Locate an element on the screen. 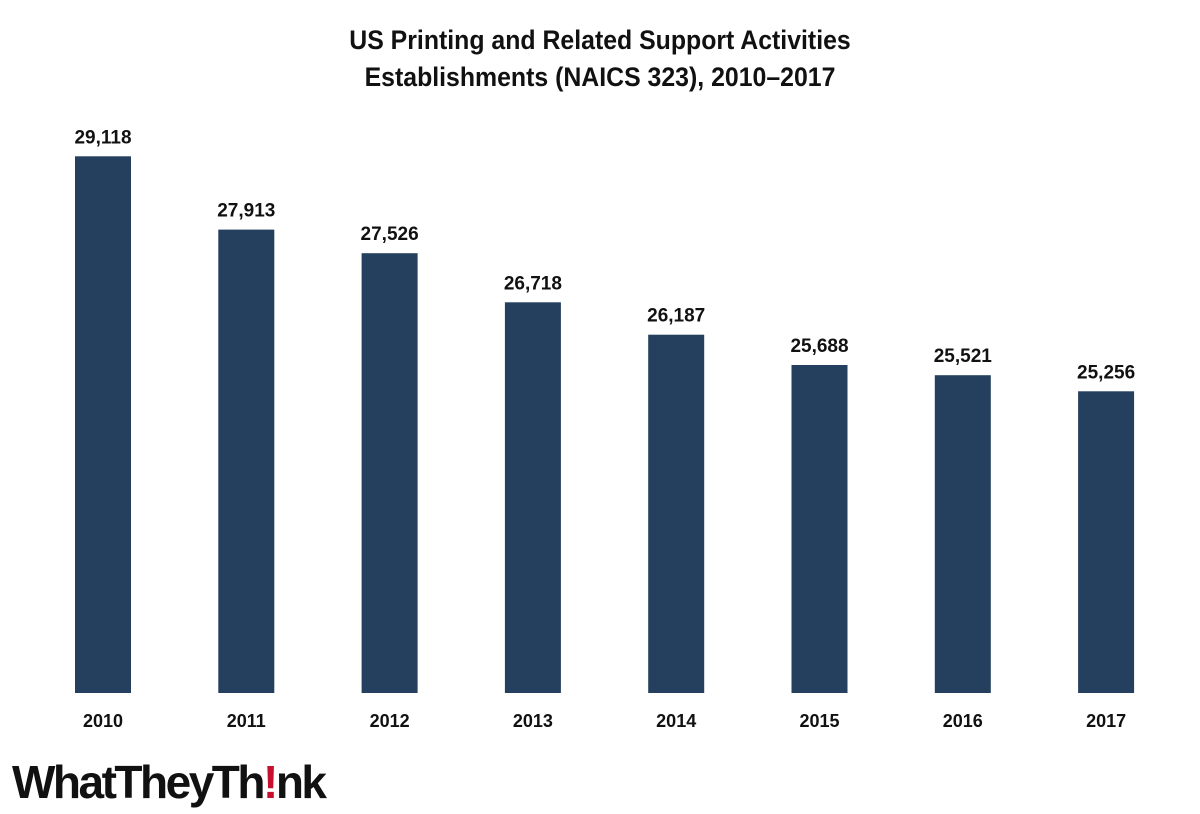  x-tick-label-2010: 2010 is located at coordinates (103, 721).